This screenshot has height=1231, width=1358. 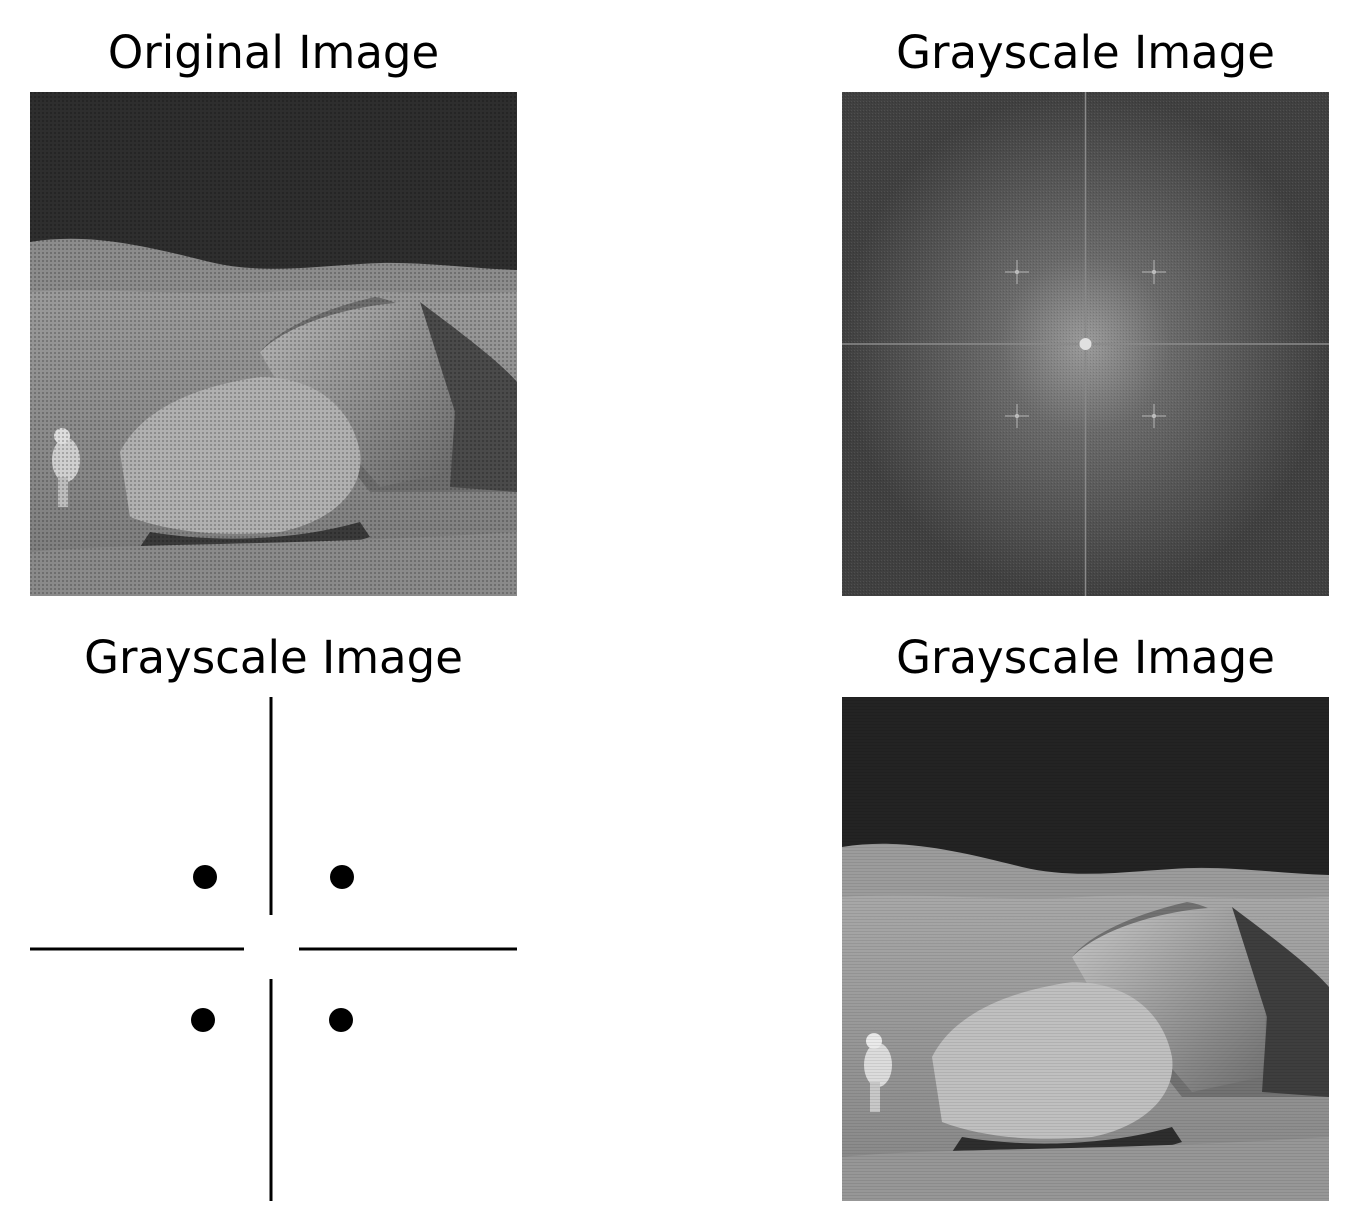 What do you see at coordinates (273, 52) in the screenshot?
I see `panel-title-original: Original Image` at bounding box center [273, 52].